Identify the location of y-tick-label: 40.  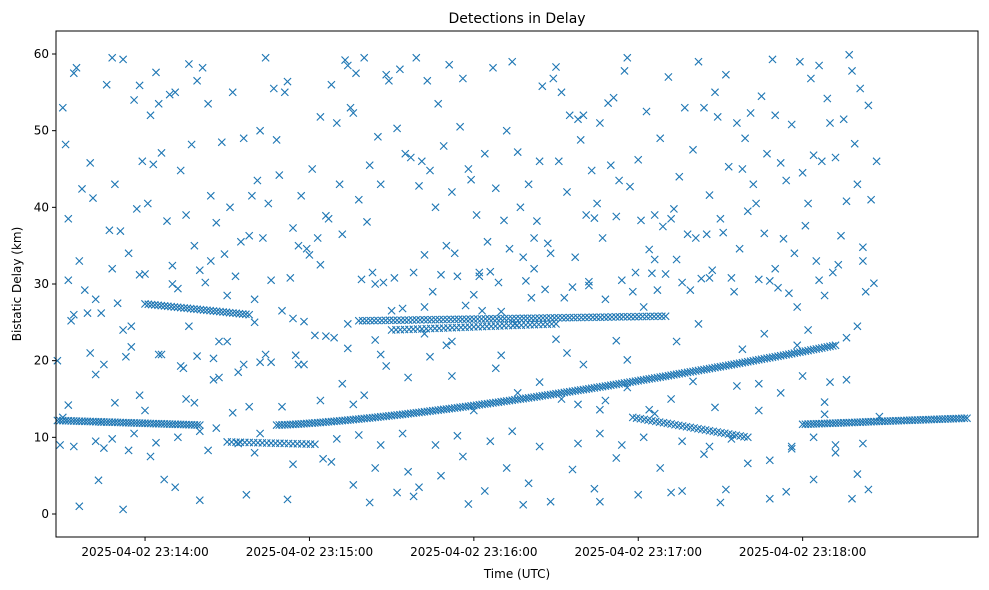
(41, 207).